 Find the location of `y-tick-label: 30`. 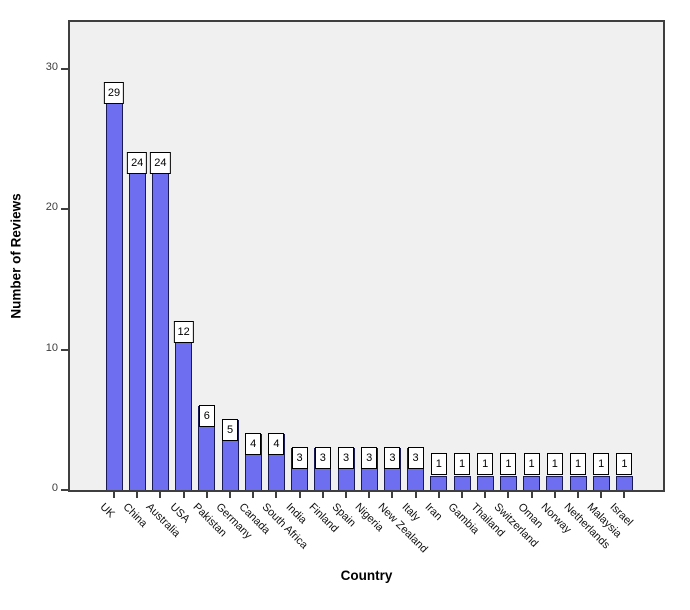

y-tick-label: 30 is located at coordinates (51, 67).